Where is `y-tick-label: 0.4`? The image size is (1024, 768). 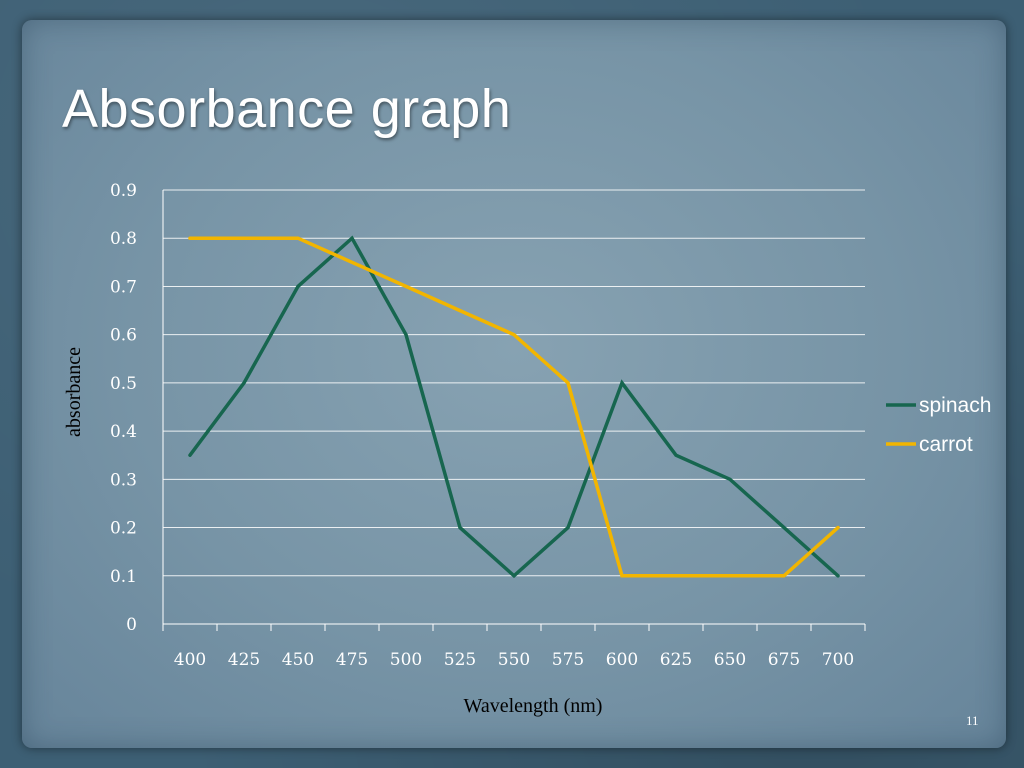
y-tick-label: 0.4 is located at coordinates (123, 432).